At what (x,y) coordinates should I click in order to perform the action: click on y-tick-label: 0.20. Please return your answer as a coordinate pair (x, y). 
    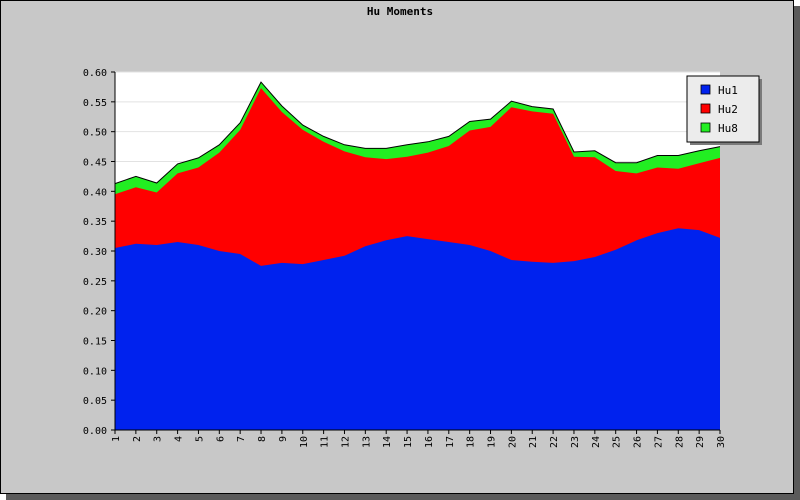
    Looking at the image, I should click on (95, 312).